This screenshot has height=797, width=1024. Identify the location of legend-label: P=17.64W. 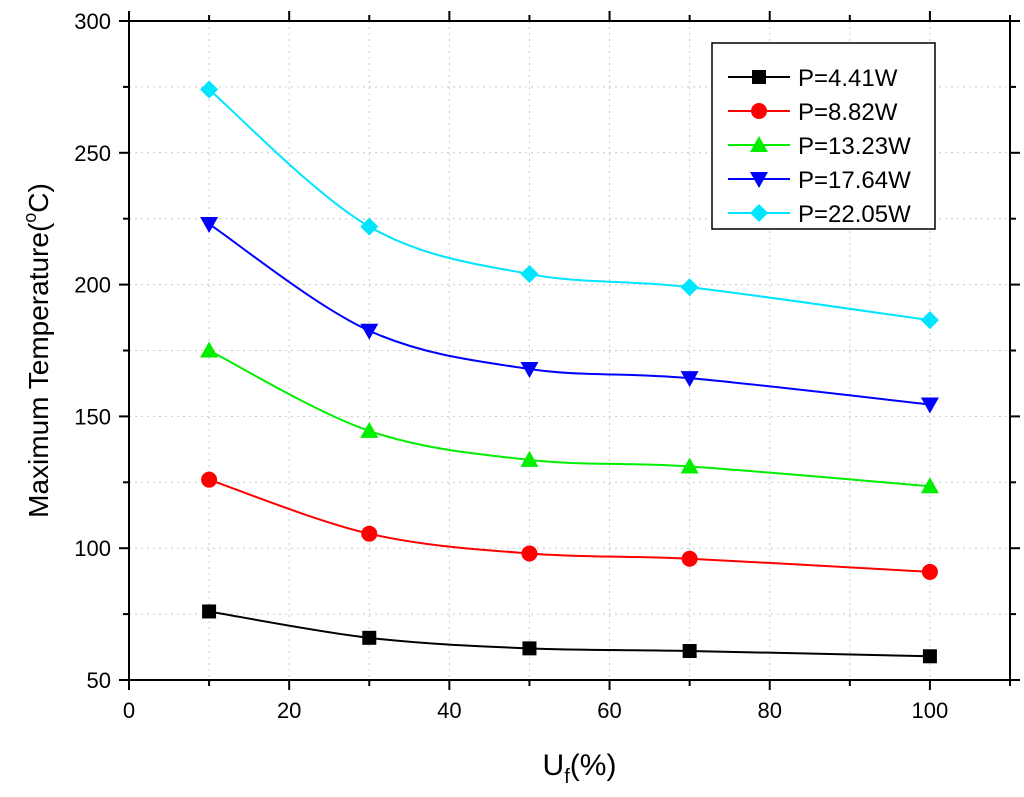
(854, 180).